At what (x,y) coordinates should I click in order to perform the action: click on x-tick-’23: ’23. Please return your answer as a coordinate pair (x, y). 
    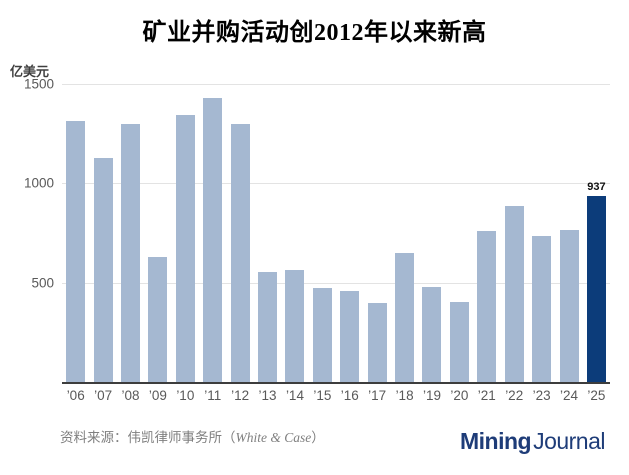
    Looking at the image, I should click on (541, 395).